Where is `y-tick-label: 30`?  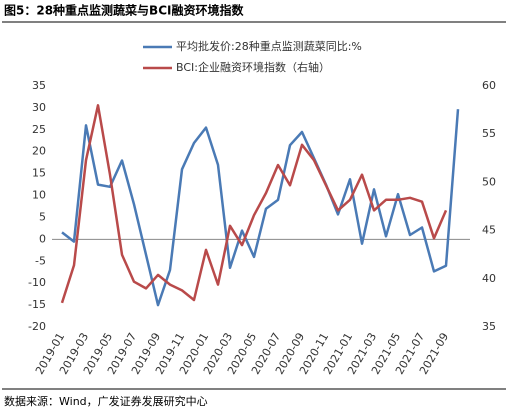 y-tick-label: 30 is located at coordinates (39, 107).